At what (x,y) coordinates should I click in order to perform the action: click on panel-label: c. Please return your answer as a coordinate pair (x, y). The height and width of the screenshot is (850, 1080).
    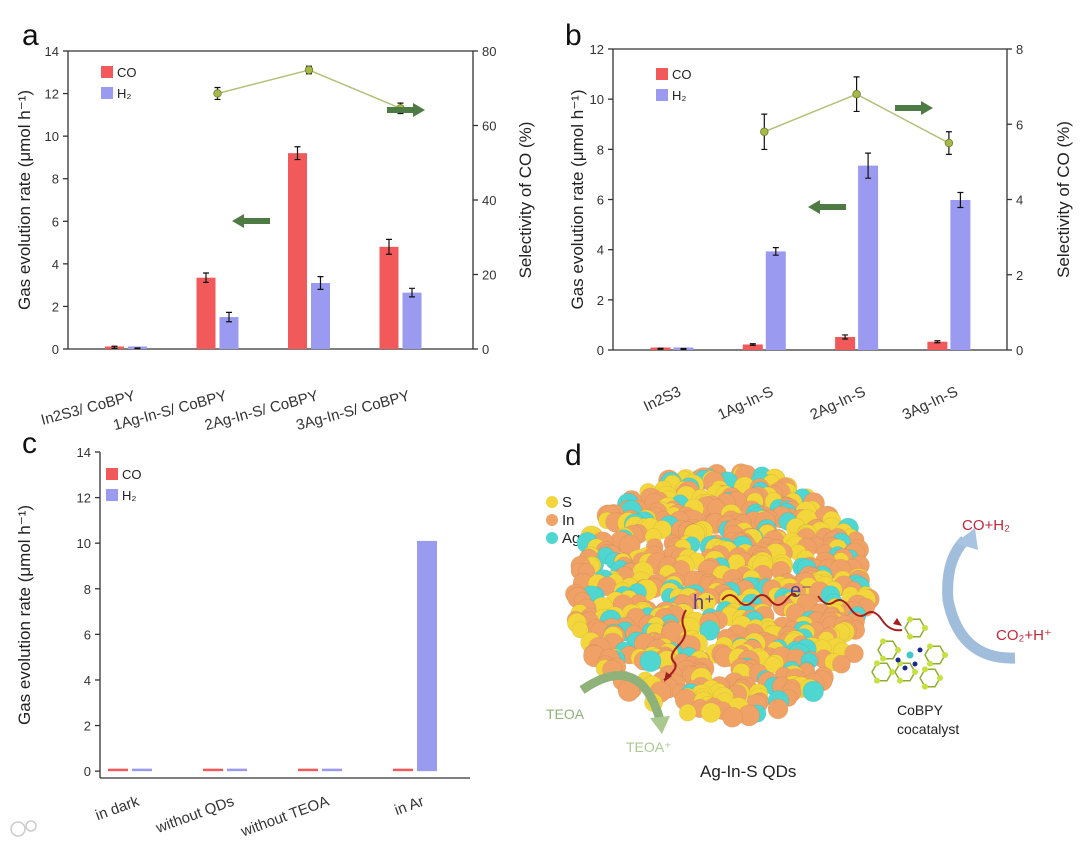
    Looking at the image, I should click on (29, 443).